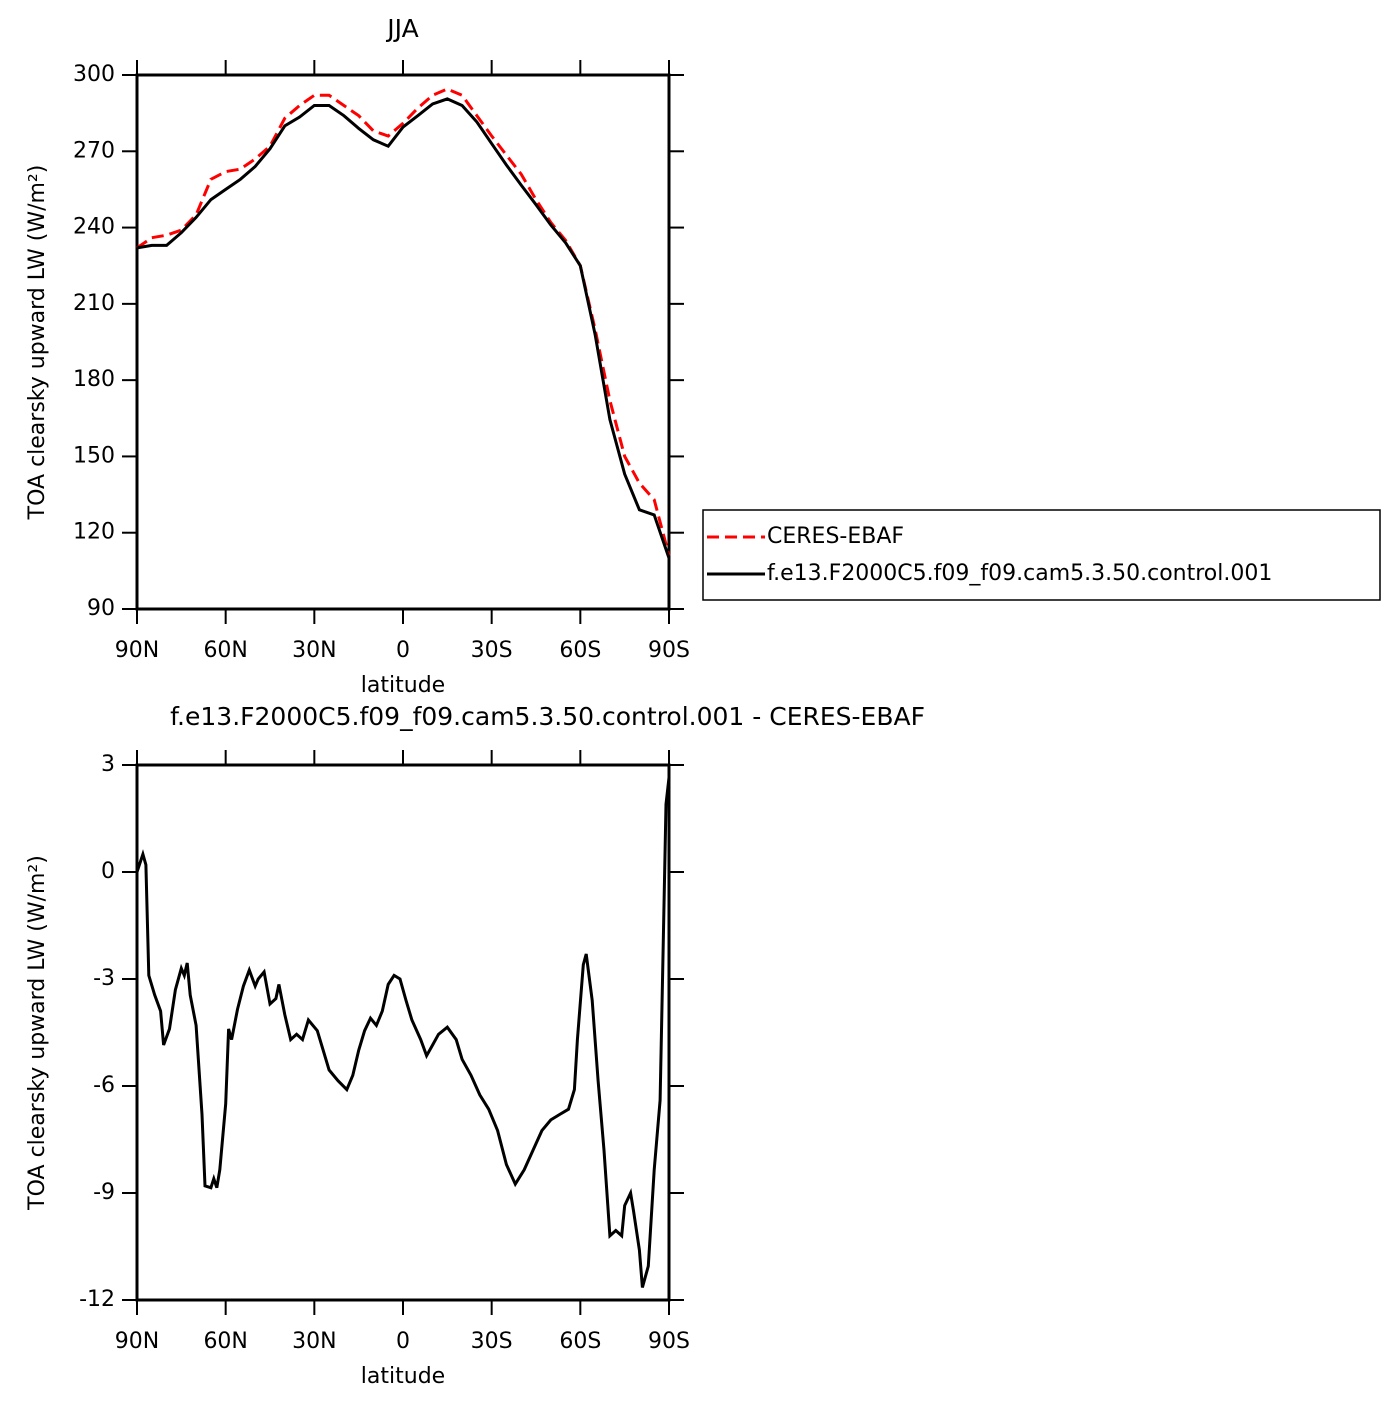 The image size is (1399, 1402). I want to click on y-tick-label: 3, so click(108, 764).